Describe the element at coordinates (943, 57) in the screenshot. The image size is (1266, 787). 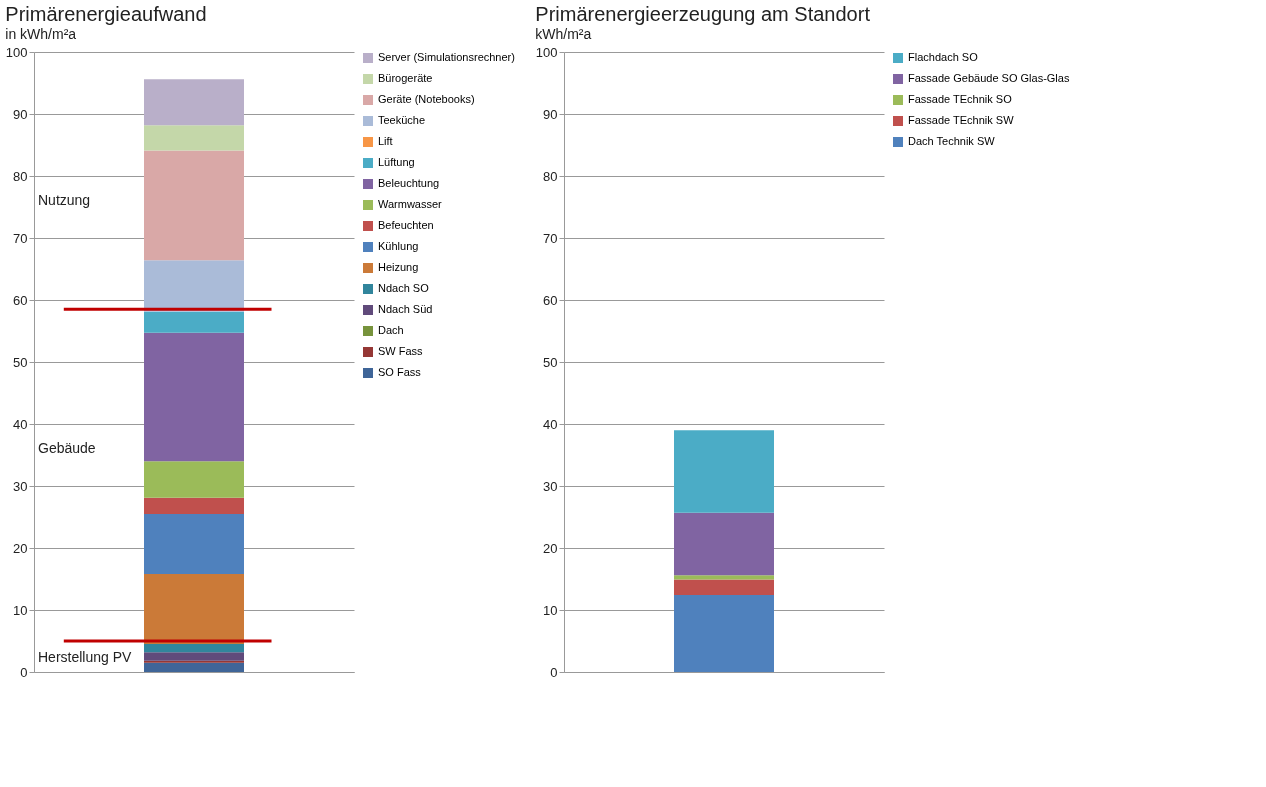
I see `legend-label: Flachdach SO` at that location.